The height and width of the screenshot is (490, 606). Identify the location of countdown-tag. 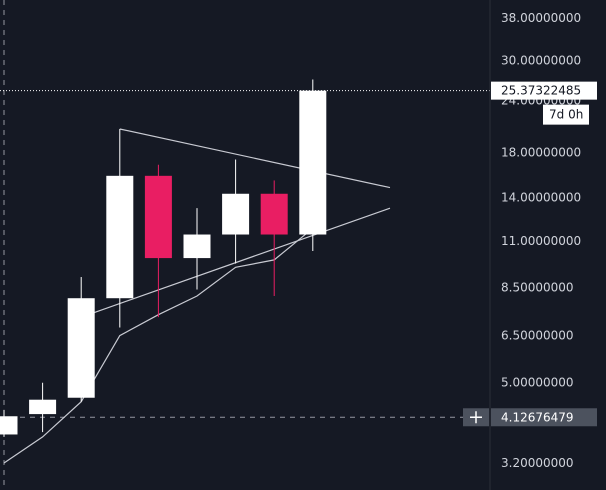
(566, 114).